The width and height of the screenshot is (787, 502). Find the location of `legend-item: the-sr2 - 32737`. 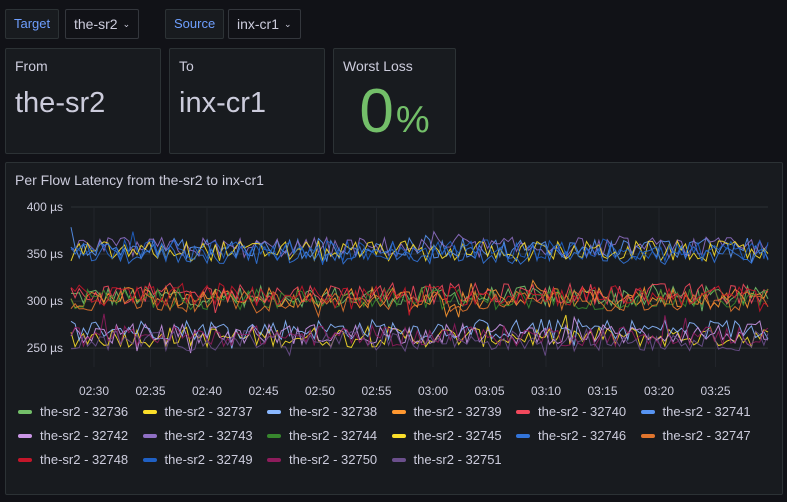

legend-item: the-sr2 - 32737 is located at coordinates (205, 411).